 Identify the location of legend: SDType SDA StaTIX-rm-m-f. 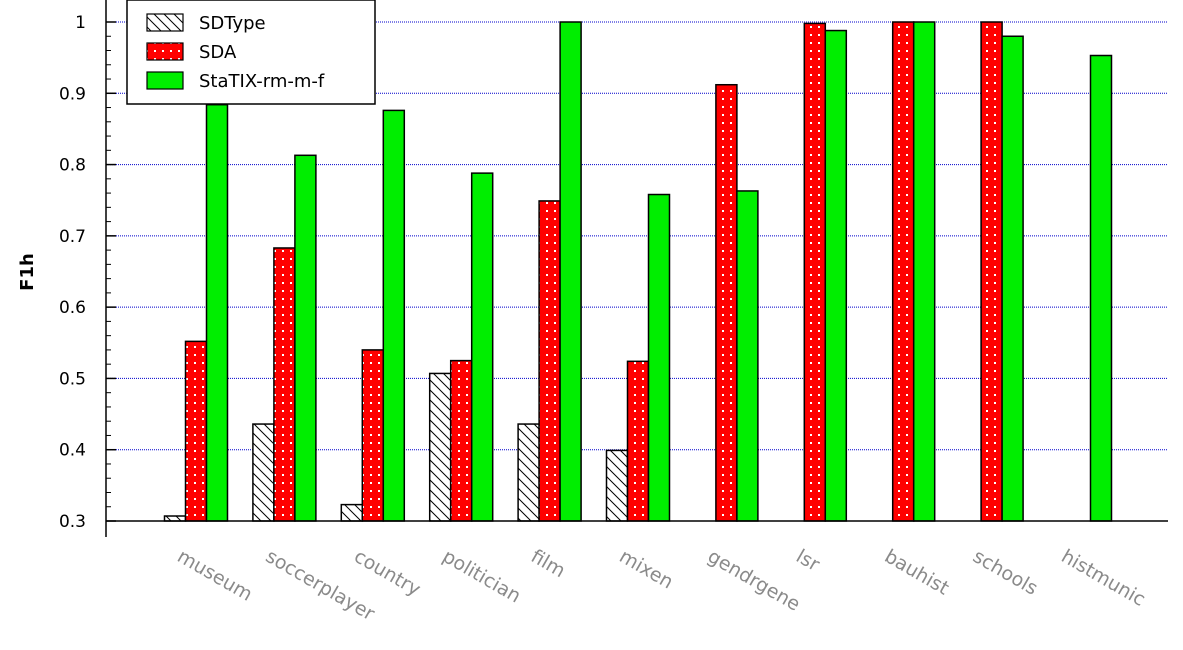
(251, 52).